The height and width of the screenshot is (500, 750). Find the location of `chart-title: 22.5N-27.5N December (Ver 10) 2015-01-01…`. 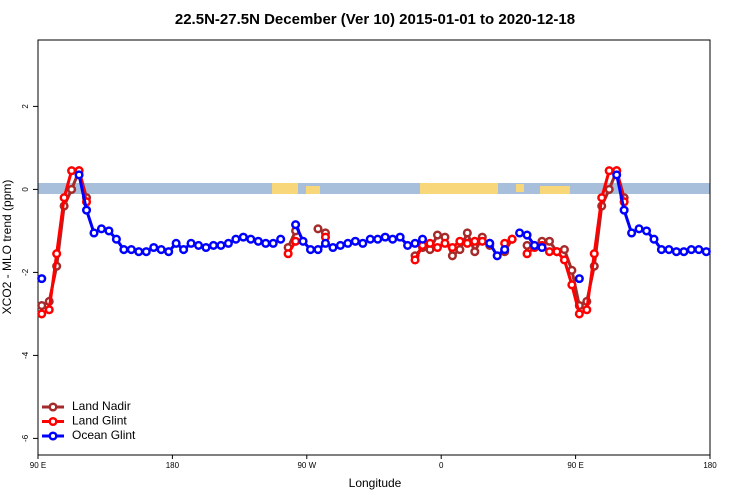

chart-title: 22.5N-27.5N December (Ver 10) 2015-01-01… is located at coordinates (375, 19).